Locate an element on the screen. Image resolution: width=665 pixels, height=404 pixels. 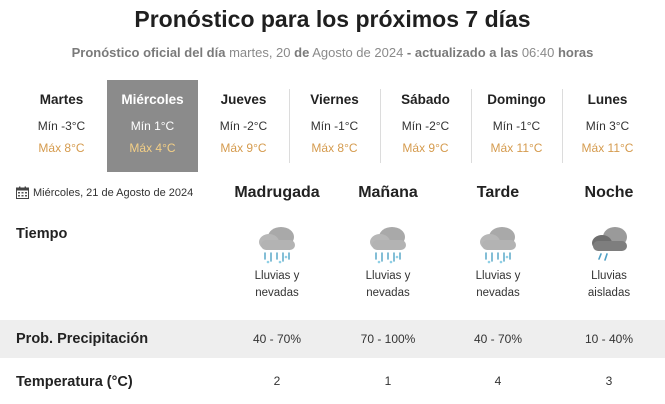
isolated-rain-cloud-icon is located at coordinates (609, 244).